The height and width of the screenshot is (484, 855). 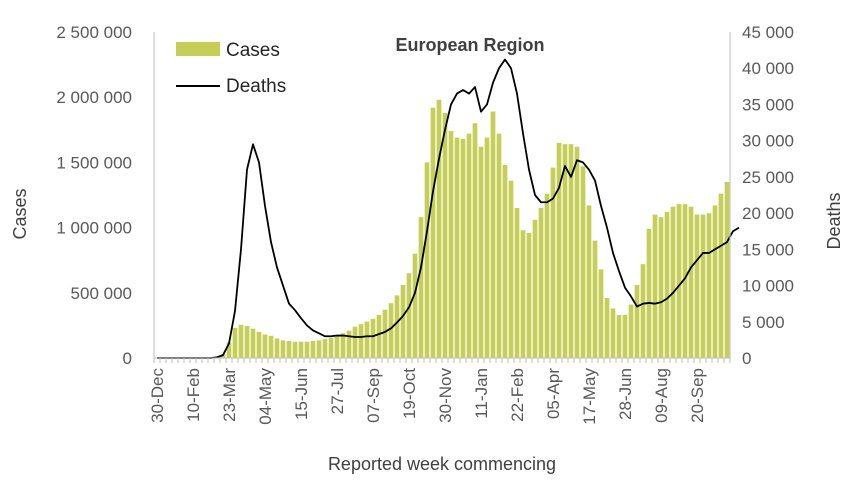 What do you see at coordinates (768, 177) in the screenshot?
I see `y-right-tick-label: 25 000` at bounding box center [768, 177].